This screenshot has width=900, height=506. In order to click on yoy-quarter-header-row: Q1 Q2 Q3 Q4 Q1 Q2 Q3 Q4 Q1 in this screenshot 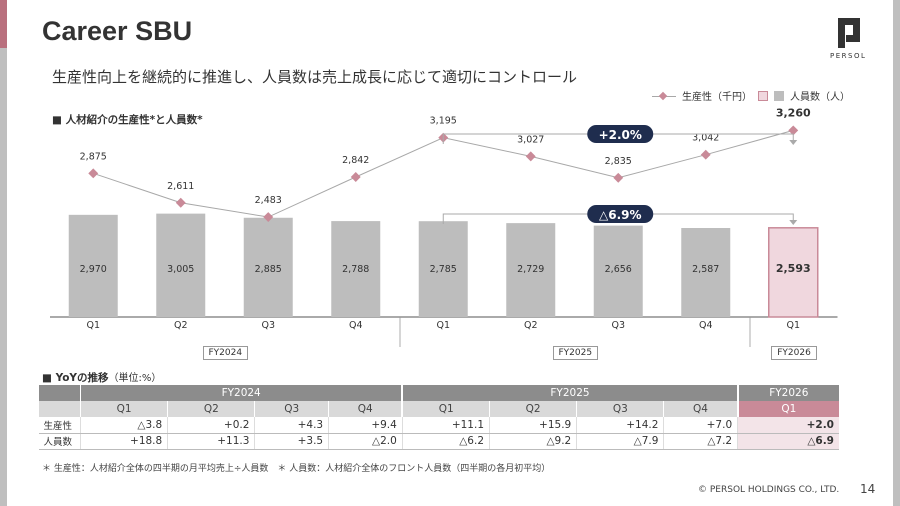, I will do `click(438, 409)`.